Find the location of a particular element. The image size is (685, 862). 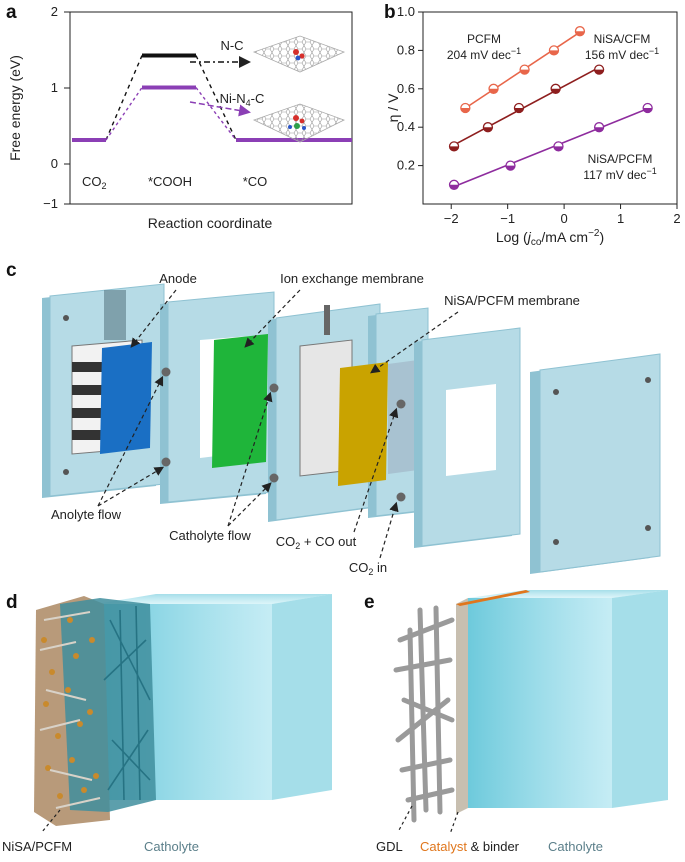

panel-d-tank-top is located at coordinates (214, 599).